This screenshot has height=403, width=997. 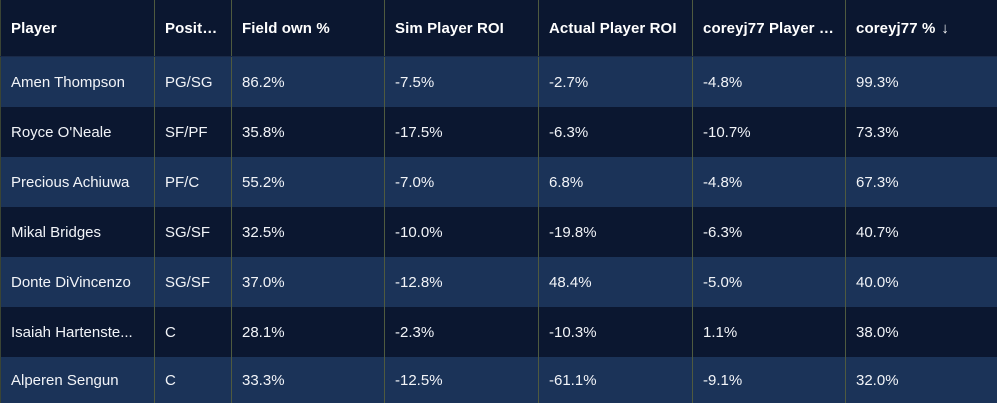 What do you see at coordinates (286, 28) in the screenshot?
I see `column-header-label: Field own %` at bounding box center [286, 28].